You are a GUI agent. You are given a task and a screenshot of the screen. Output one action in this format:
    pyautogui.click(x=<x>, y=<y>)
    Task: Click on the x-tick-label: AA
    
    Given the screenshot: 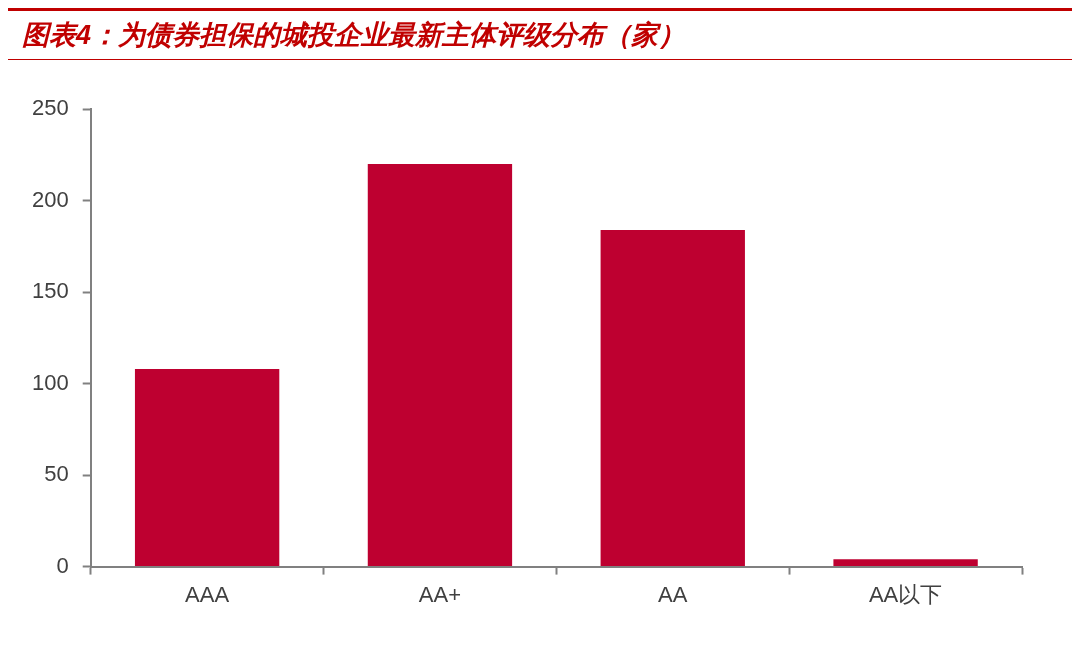 What is the action you would take?
    pyautogui.click(x=673, y=594)
    